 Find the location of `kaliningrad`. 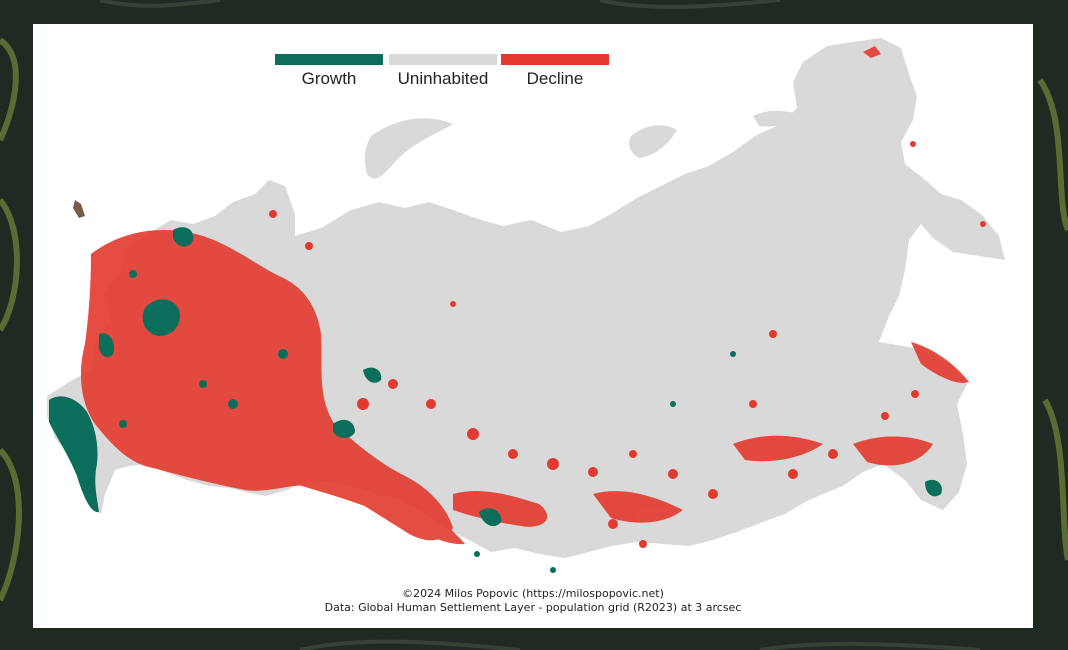

kaliningrad is located at coordinates (79, 209).